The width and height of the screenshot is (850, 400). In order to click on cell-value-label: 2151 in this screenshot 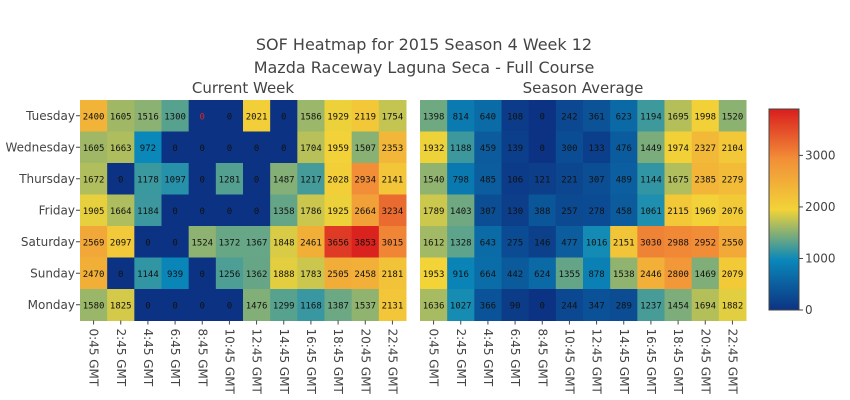, I will do `click(624, 243)`.